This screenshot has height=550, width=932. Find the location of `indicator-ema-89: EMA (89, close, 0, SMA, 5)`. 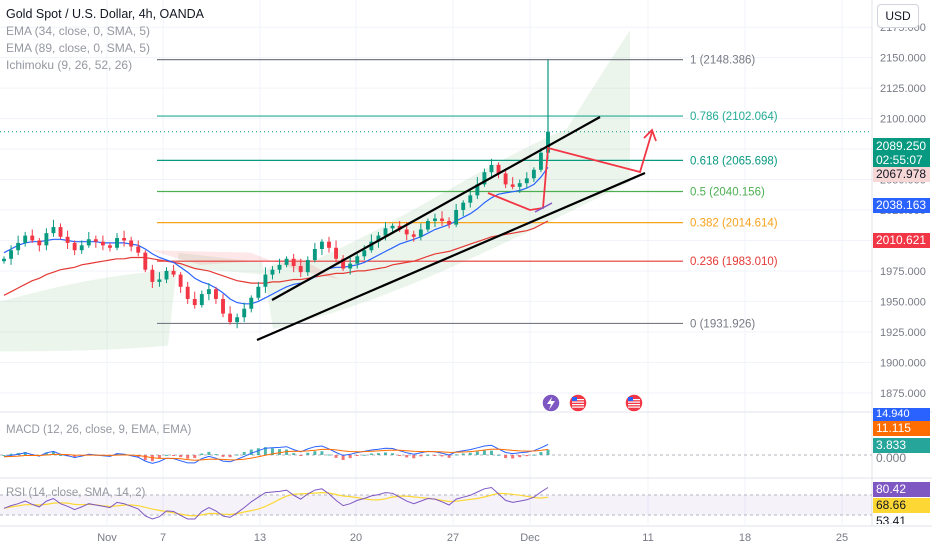

indicator-ema-89: EMA (89, close, 0, SMA, 5) is located at coordinates (78, 48).